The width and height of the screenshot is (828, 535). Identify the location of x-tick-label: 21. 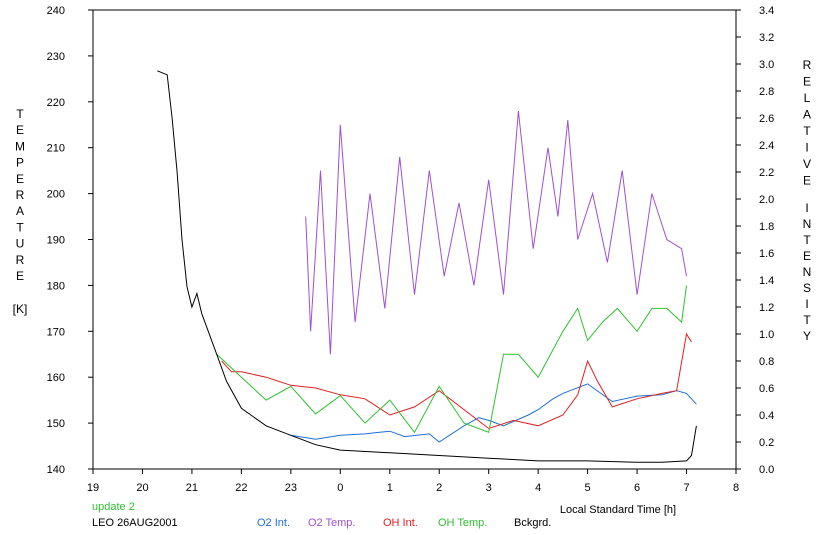
(192, 488).